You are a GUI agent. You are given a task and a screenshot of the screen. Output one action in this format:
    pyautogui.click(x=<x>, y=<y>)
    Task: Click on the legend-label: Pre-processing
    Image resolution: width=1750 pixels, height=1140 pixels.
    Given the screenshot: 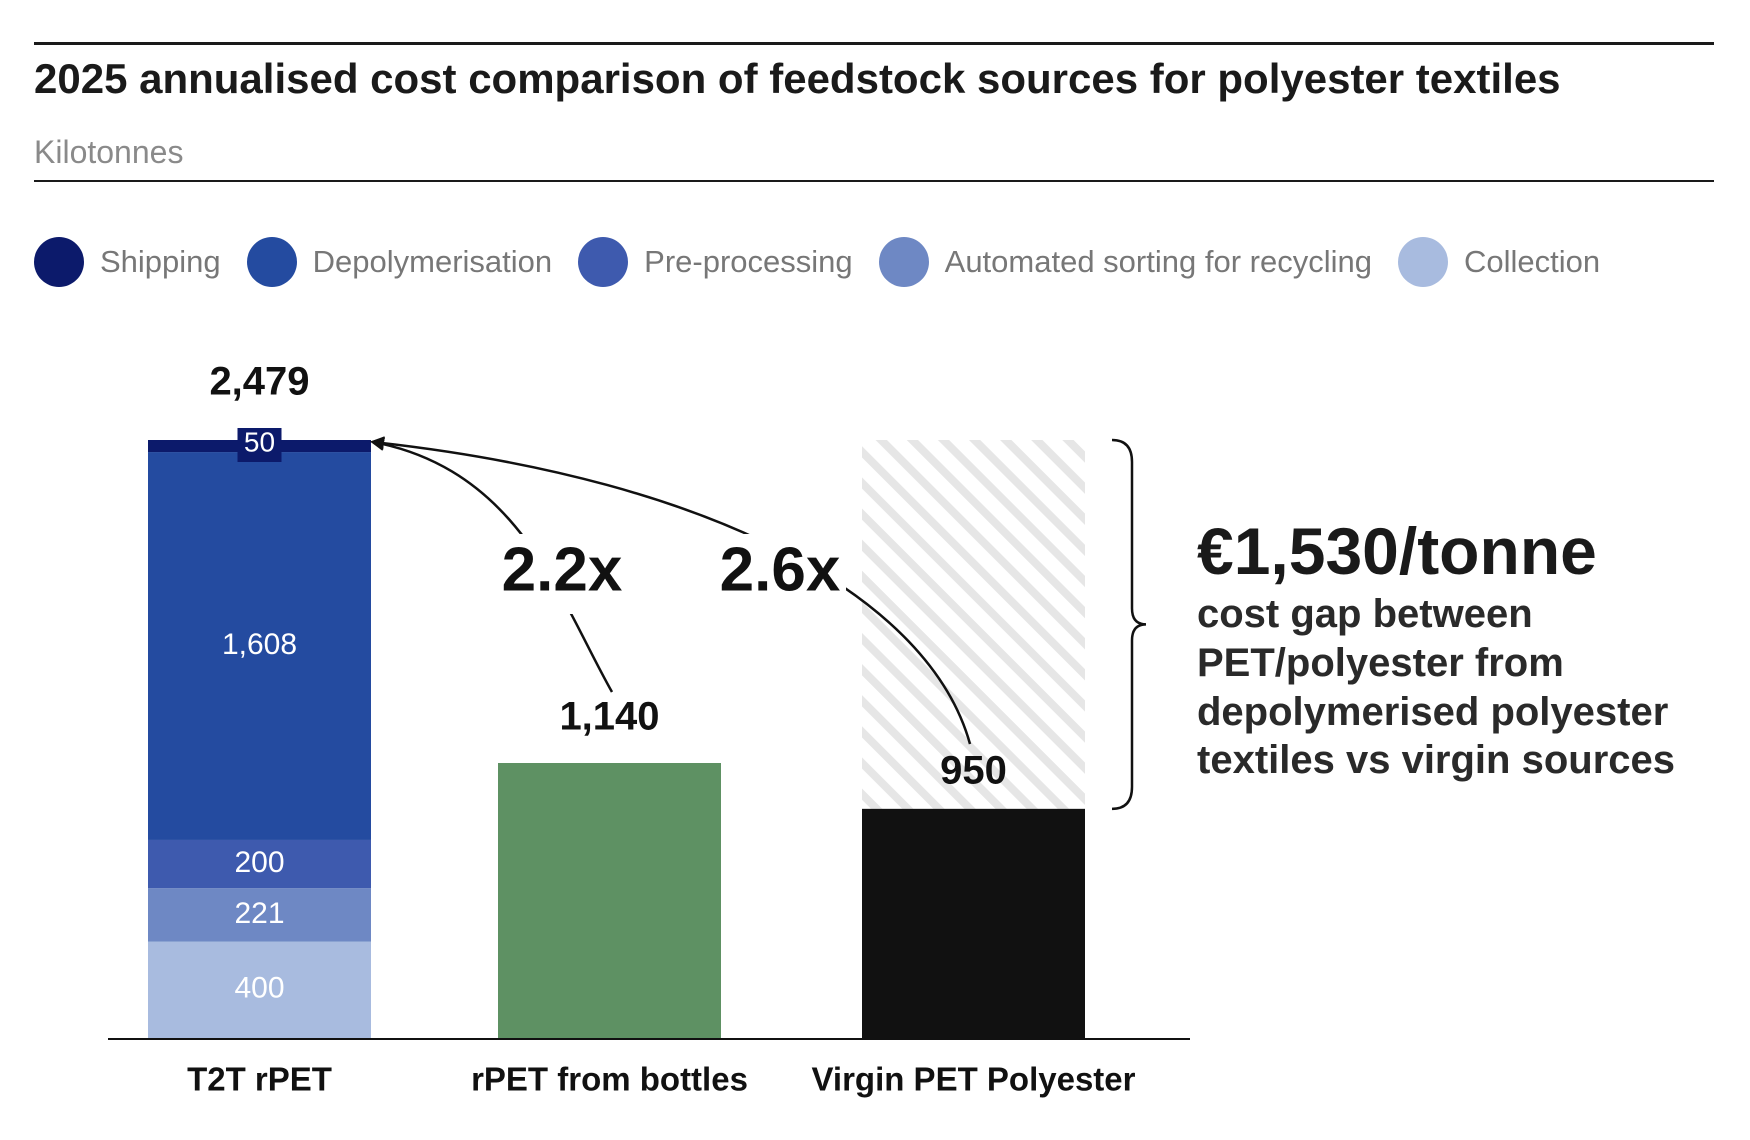 What is the action you would take?
    pyautogui.click(x=748, y=261)
    